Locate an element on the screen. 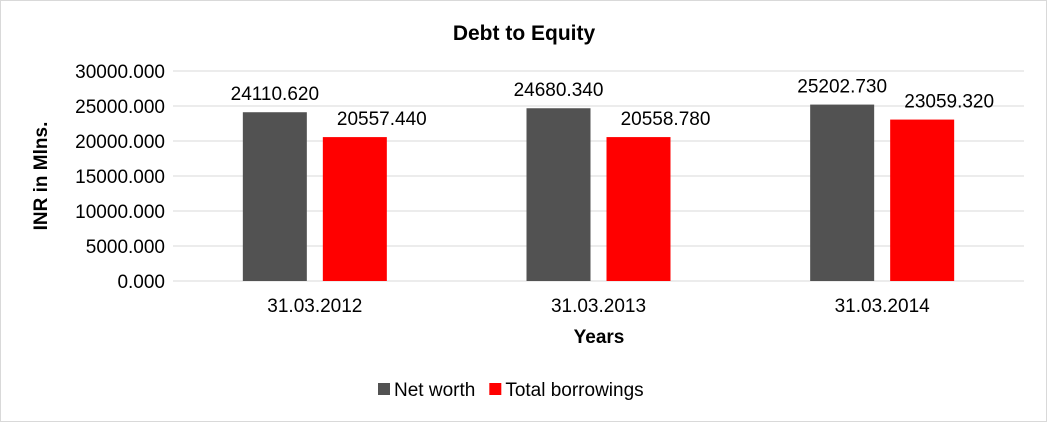  legend-label: Net worth is located at coordinates (434, 390).